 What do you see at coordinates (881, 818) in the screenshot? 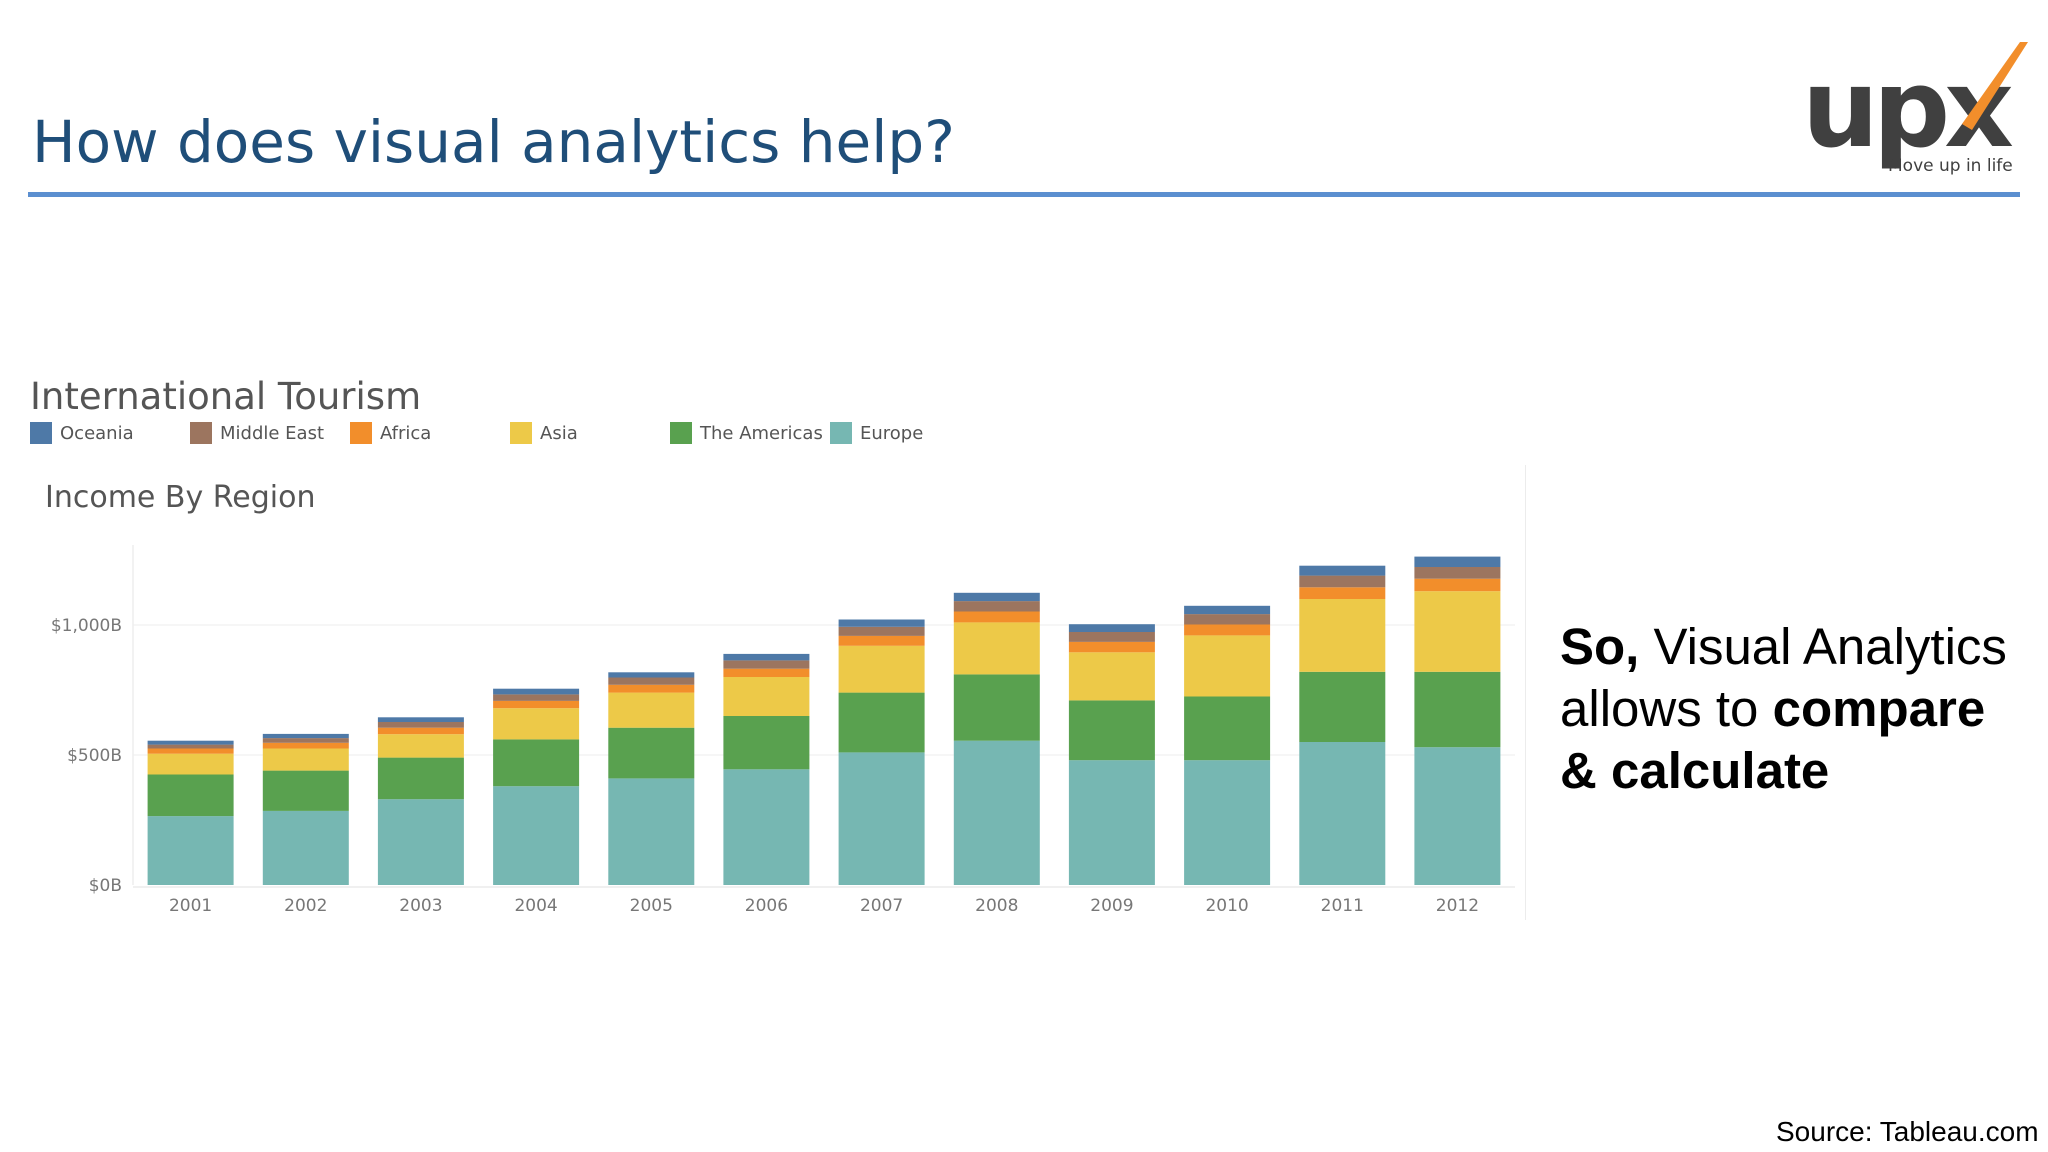
I see `bar-europe-2007` at bounding box center [881, 818].